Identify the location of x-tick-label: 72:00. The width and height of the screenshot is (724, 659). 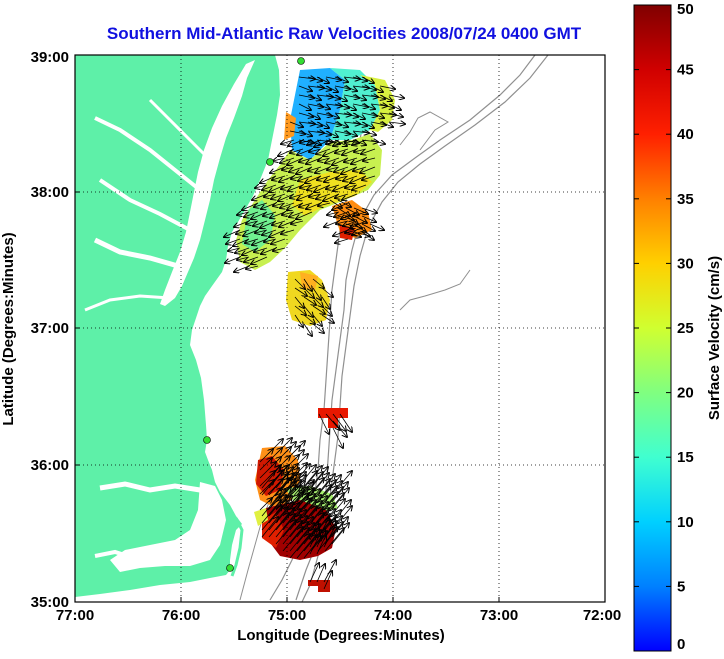
(602, 615).